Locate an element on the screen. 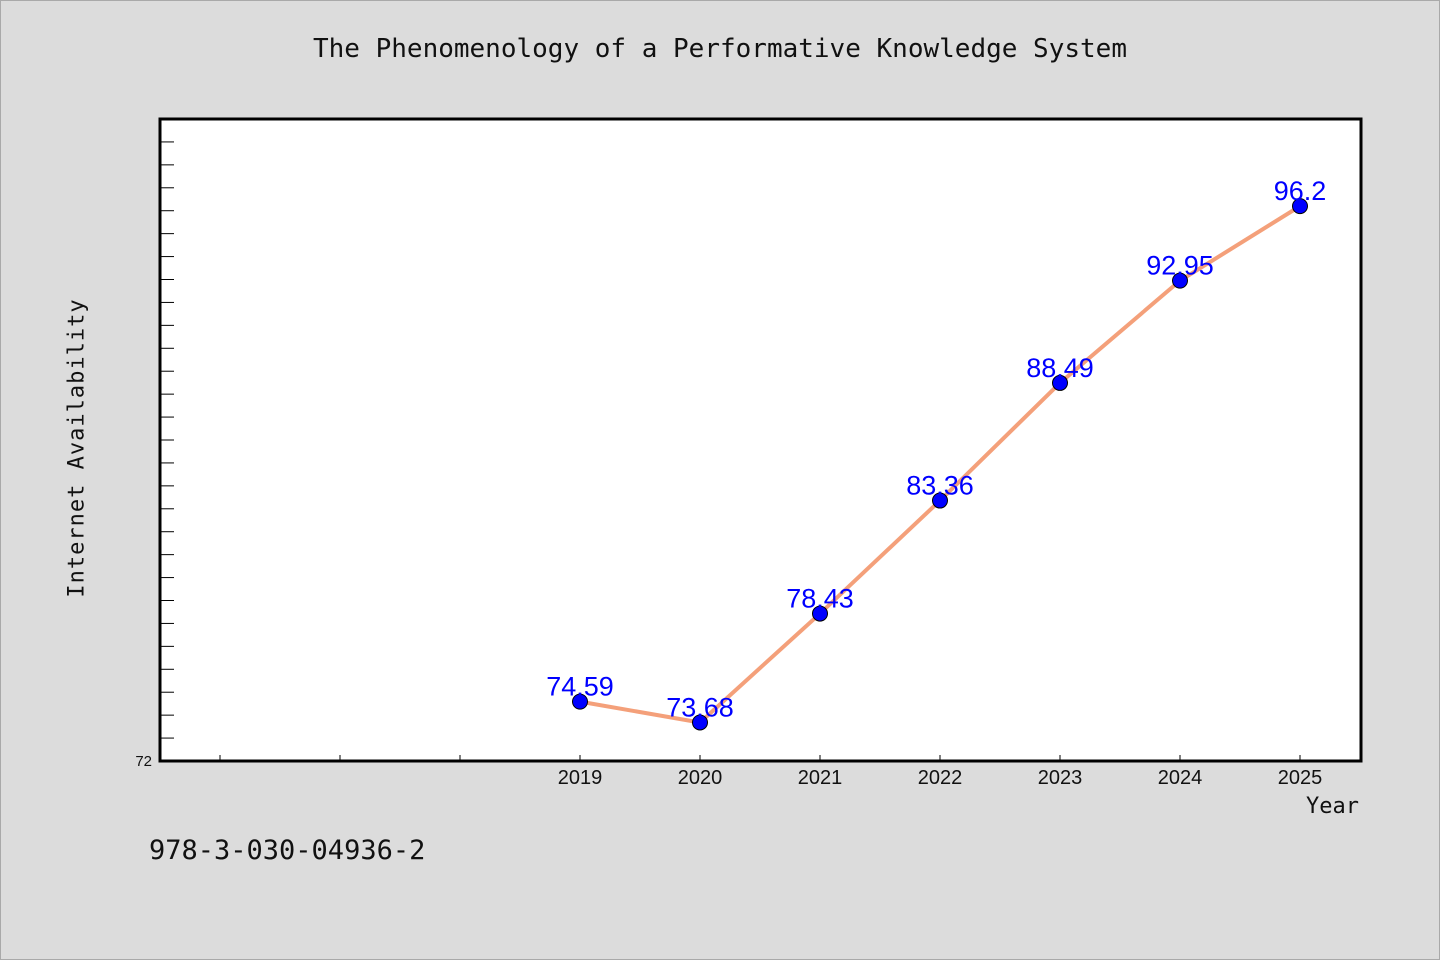  isbn-note: 978-3-030-04936-2 is located at coordinates (287, 850).